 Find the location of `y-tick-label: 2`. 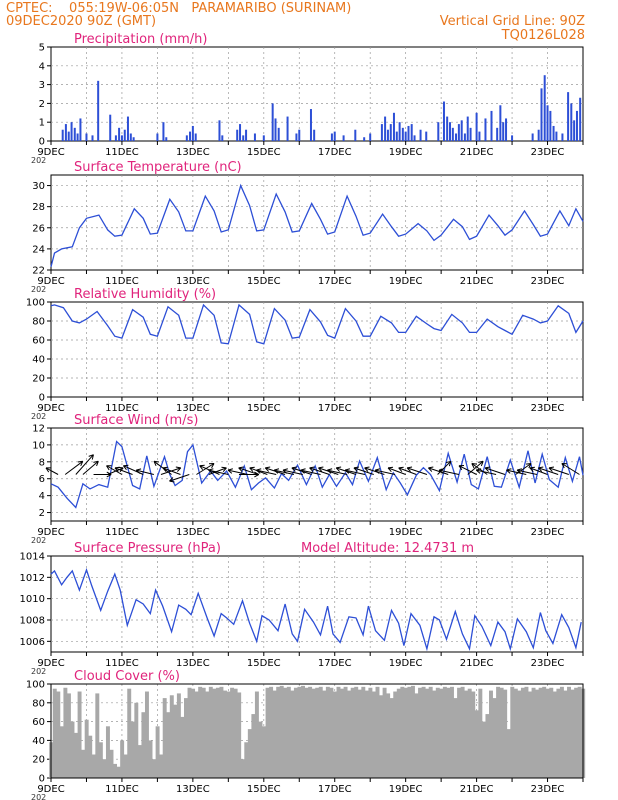

y-tick-label: 2 is located at coordinates (42, 513).